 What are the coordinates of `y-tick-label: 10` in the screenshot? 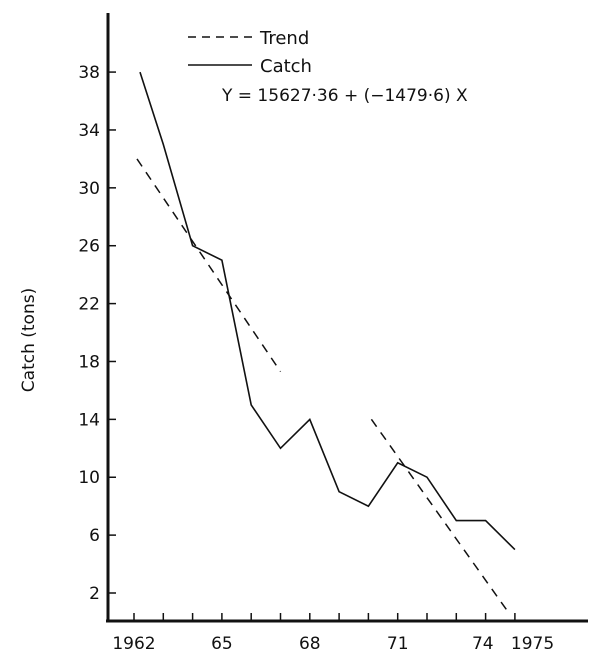 It's located at (89, 478).